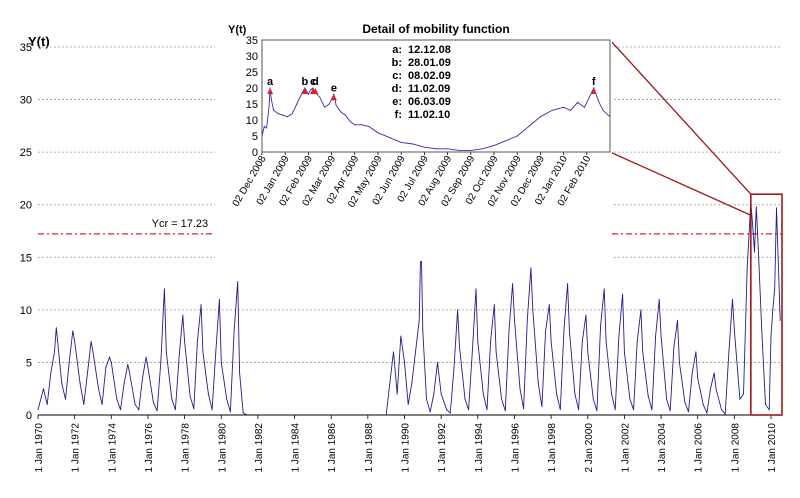 The height and width of the screenshot is (498, 800). What do you see at coordinates (397, 63) in the screenshot?
I see `legend-key: b:` at bounding box center [397, 63].